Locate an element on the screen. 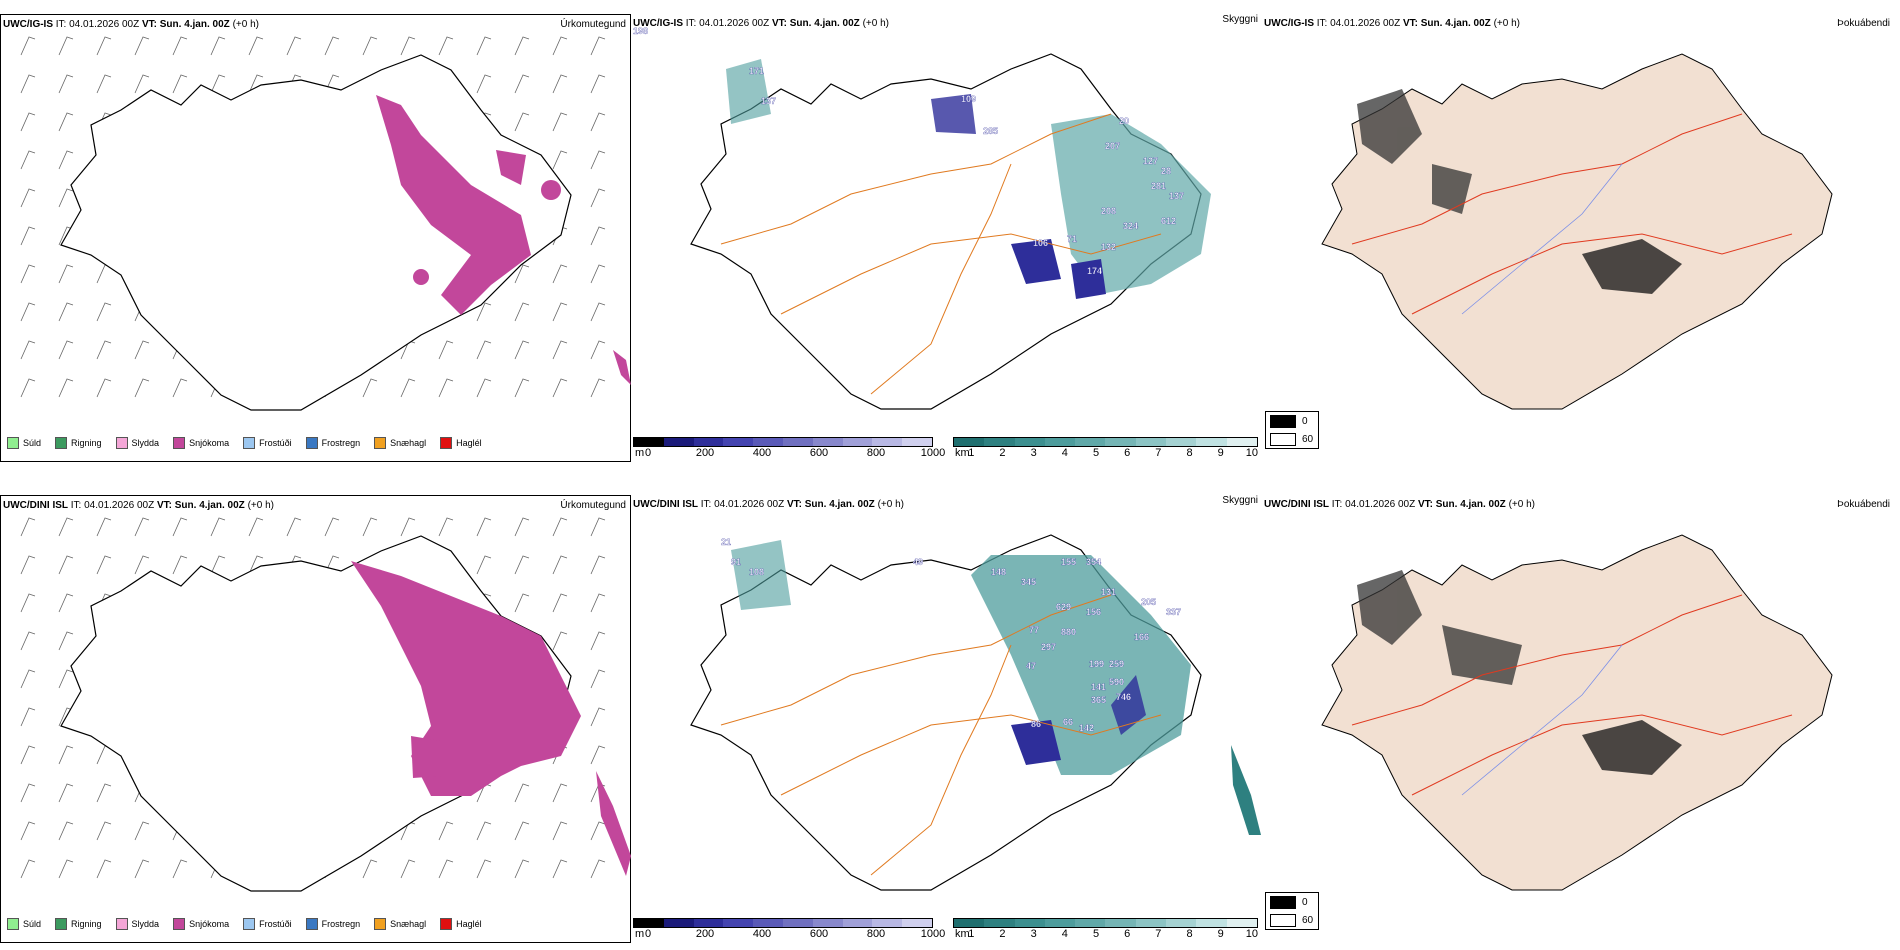 The width and height of the screenshot is (1900, 950). cloud-base-label: 207 is located at coordinates (1112, 146).